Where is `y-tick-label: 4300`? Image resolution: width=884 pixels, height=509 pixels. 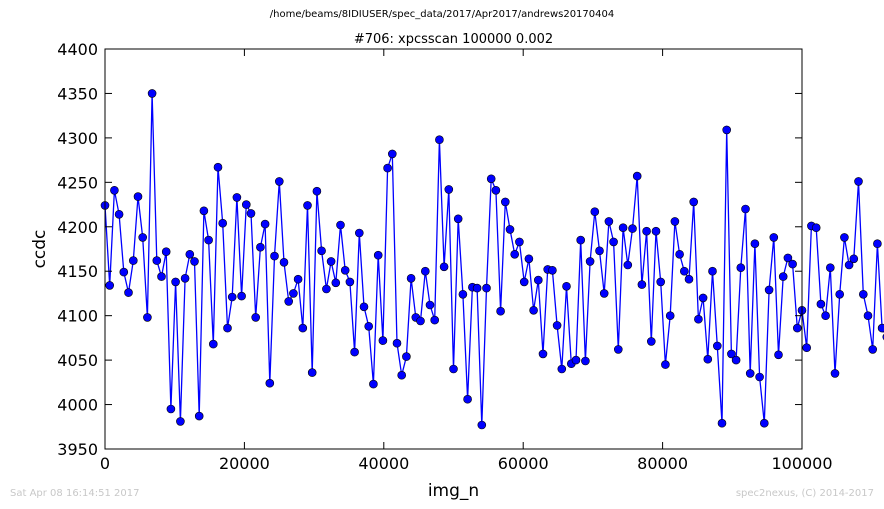 y-tick-label: 4300 is located at coordinates (77, 138).